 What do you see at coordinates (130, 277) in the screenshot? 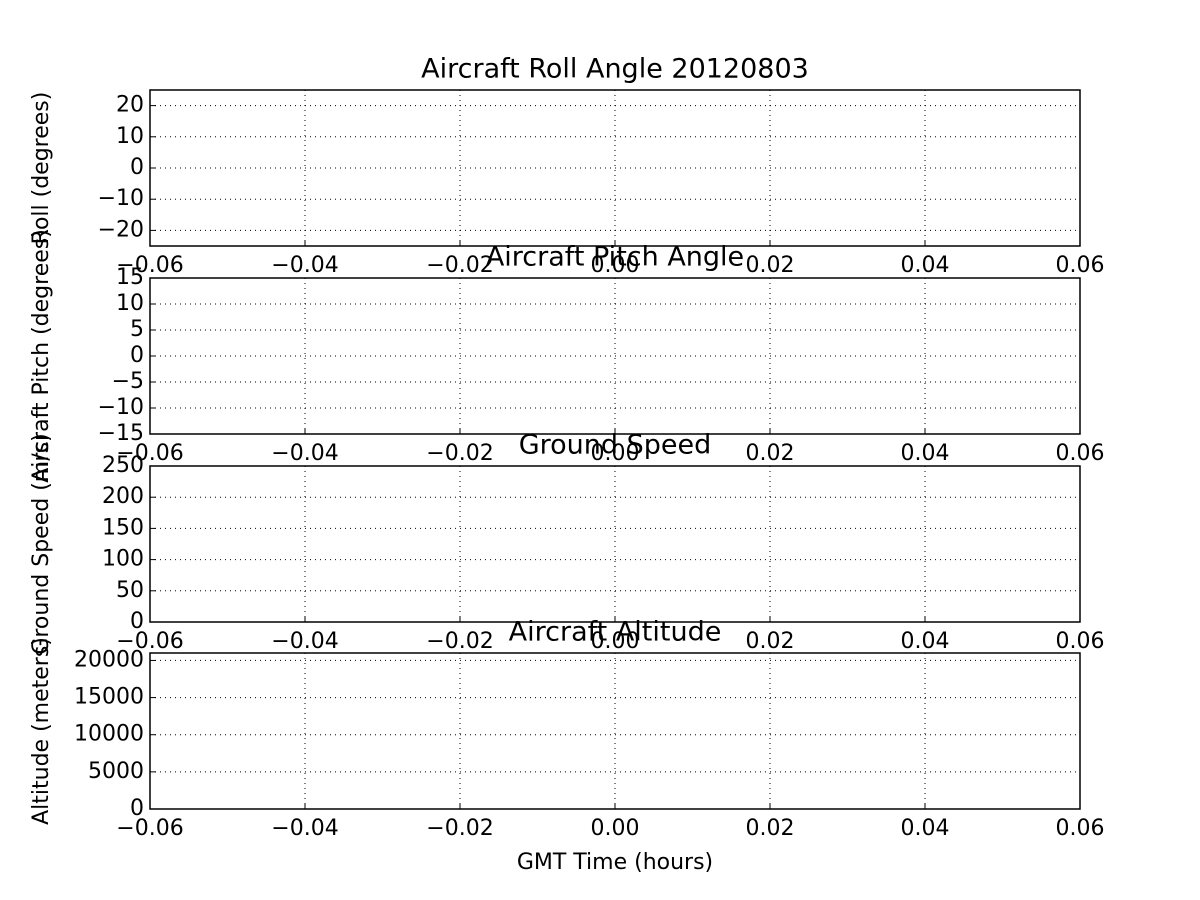
I see `y-tick-label: 15` at bounding box center [130, 277].